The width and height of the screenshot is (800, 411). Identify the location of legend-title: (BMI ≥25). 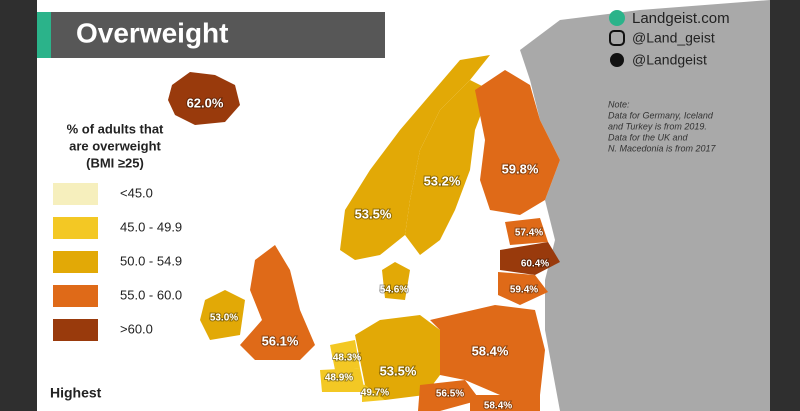
(115, 162).